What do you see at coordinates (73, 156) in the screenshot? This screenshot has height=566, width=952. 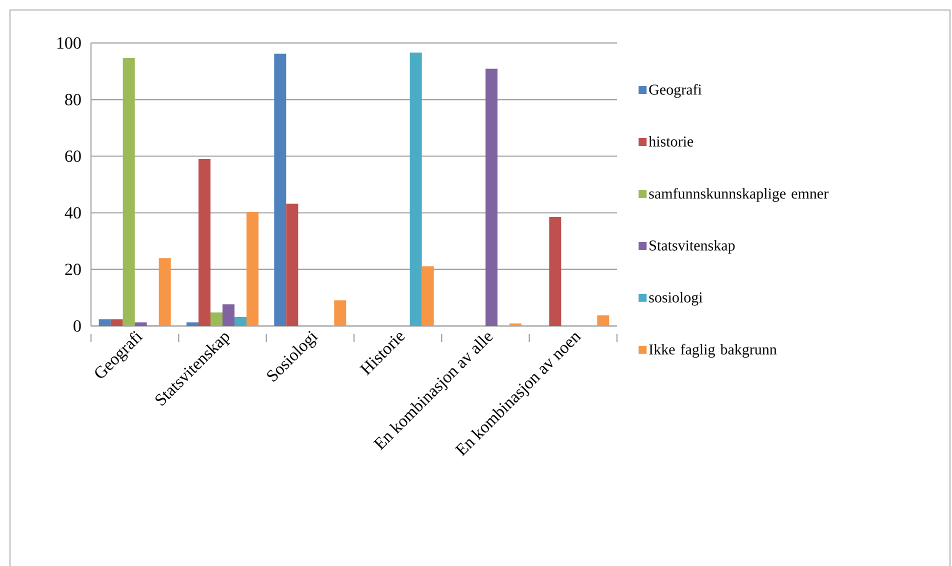 I see `y-tick-label: 60` at bounding box center [73, 156].